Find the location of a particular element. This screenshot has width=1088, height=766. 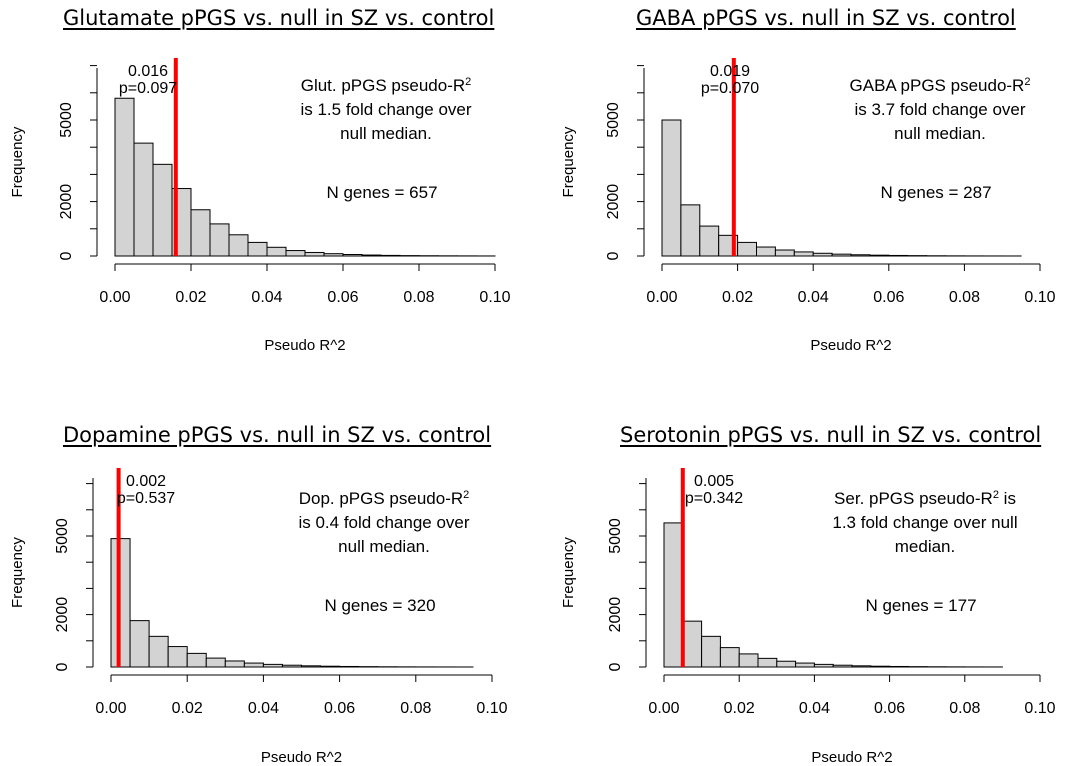

observed-value-label: 0.019 is located at coordinates (730, 71).